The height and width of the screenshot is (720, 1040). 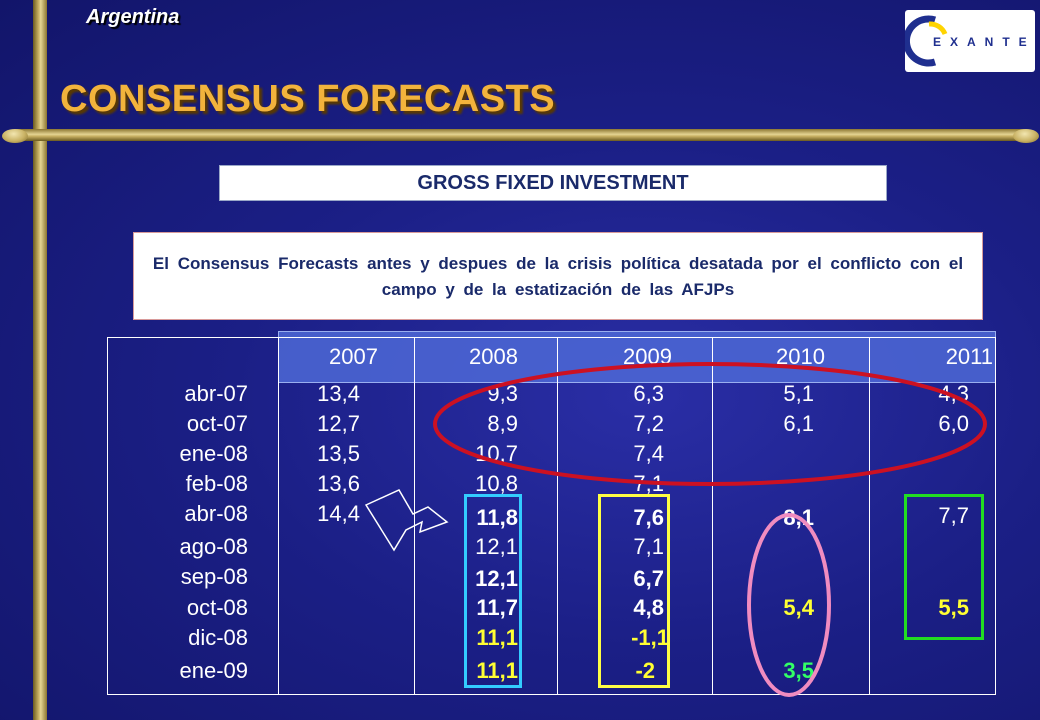 I want to click on subtitle-box: GROSS FIXED INVESTMENT, so click(x=553, y=183).